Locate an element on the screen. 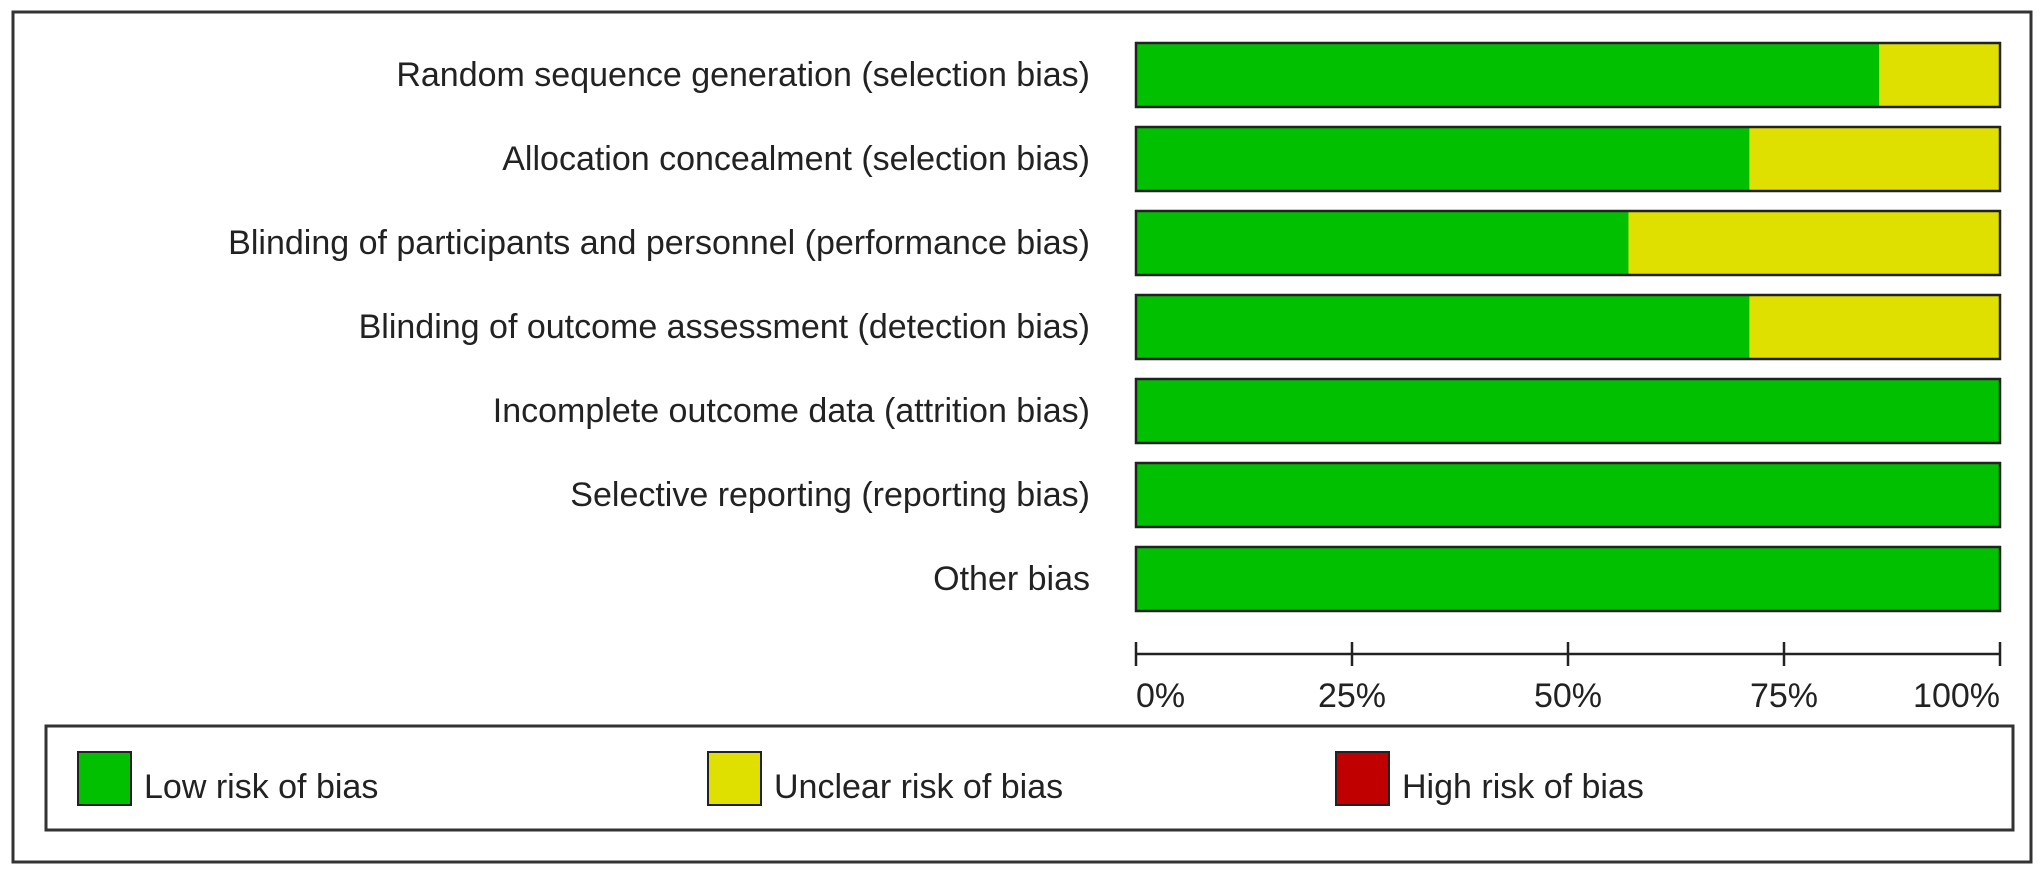 The width and height of the screenshot is (2043, 878). x-tick-label: 25% is located at coordinates (1352, 696).